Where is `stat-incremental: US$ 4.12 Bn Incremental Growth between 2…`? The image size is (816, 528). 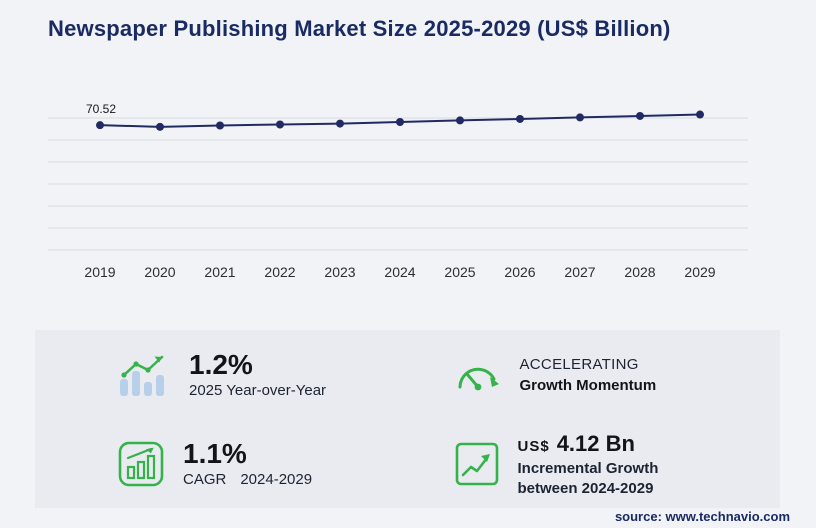 stat-incremental: US$ 4.12 Bn Incremental Growth between 2… is located at coordinates (594, 463).